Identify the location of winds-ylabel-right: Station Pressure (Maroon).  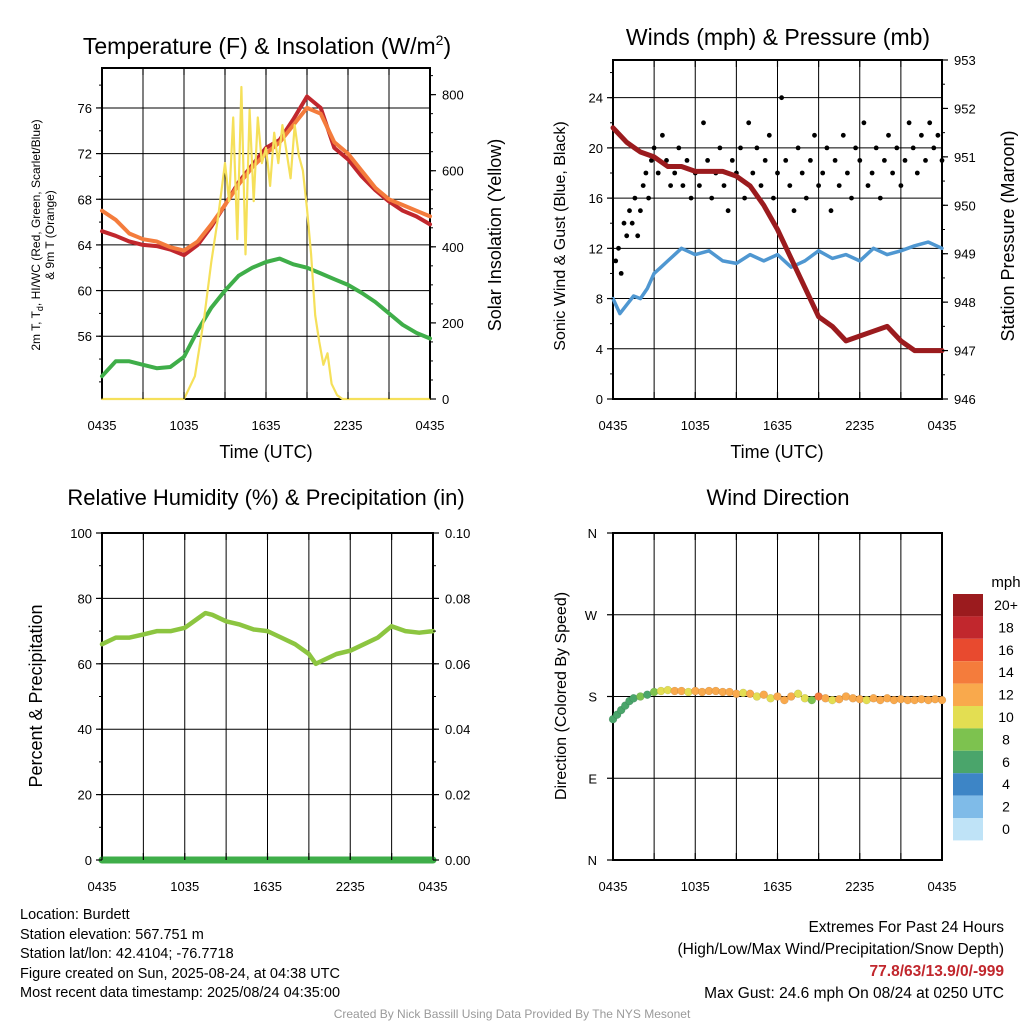
(1008, 235).